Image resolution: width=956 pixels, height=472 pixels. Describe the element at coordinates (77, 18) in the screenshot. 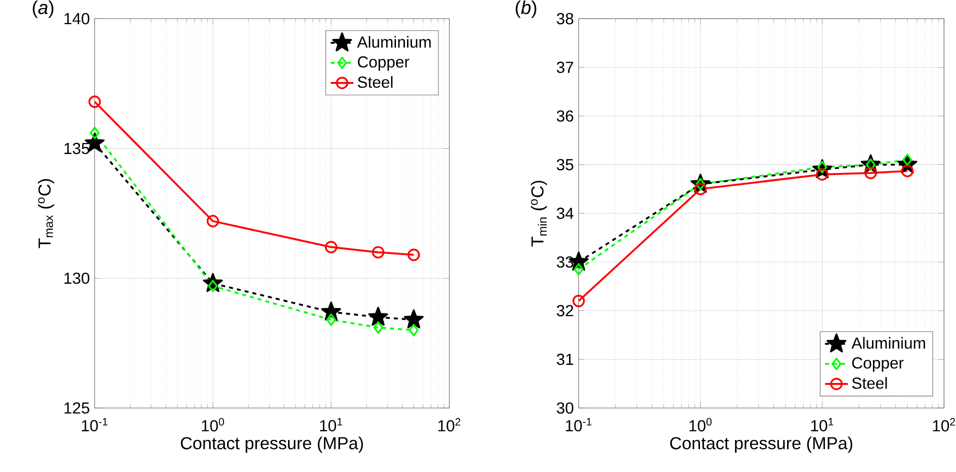

I see `y-tick-label: 140` at that location.